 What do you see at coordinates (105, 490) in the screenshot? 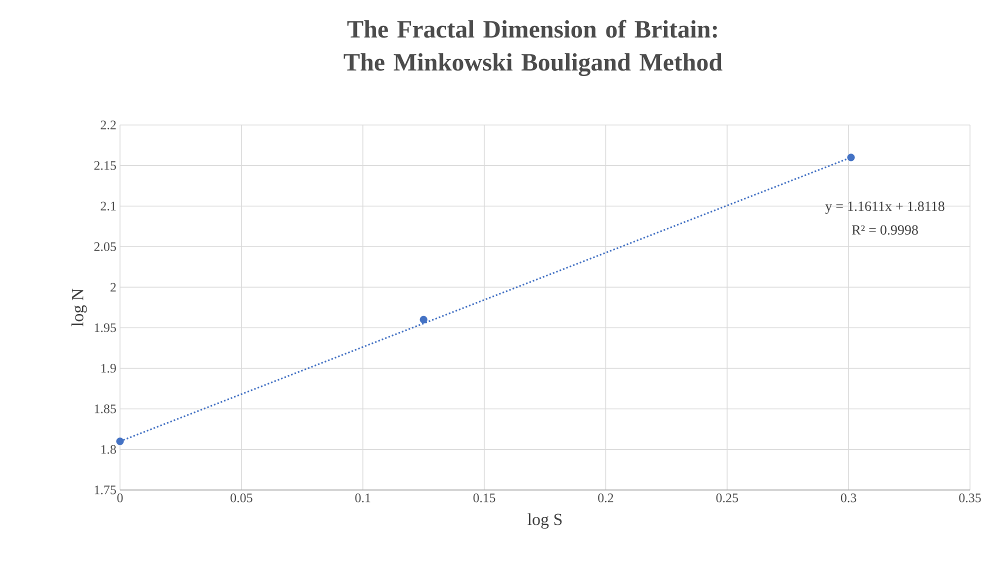
I see `y-tick-label: 1.75` at bounding box center [105, 490].